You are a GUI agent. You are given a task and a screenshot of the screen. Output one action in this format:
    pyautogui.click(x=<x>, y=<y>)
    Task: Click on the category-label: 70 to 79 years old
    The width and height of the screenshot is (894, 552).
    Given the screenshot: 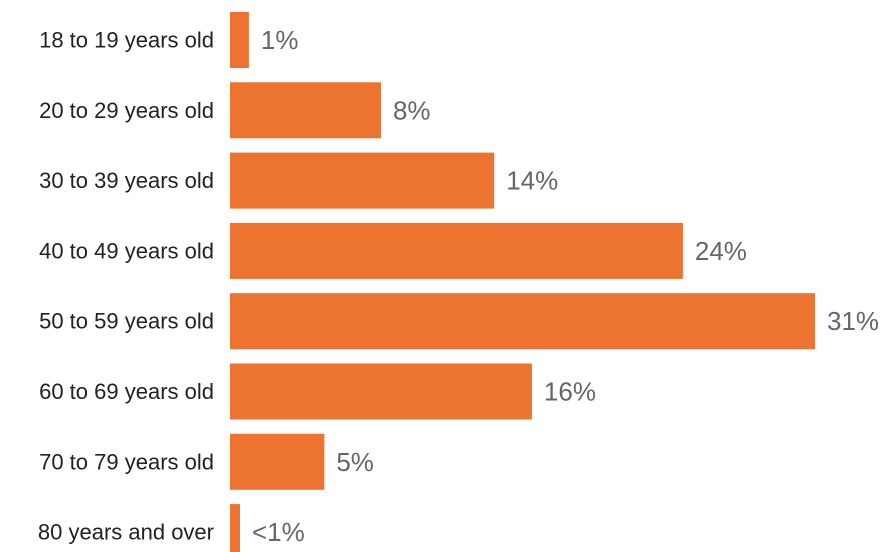 What is the action you would take?
    pyautogui.click(x=126, y=461)
    